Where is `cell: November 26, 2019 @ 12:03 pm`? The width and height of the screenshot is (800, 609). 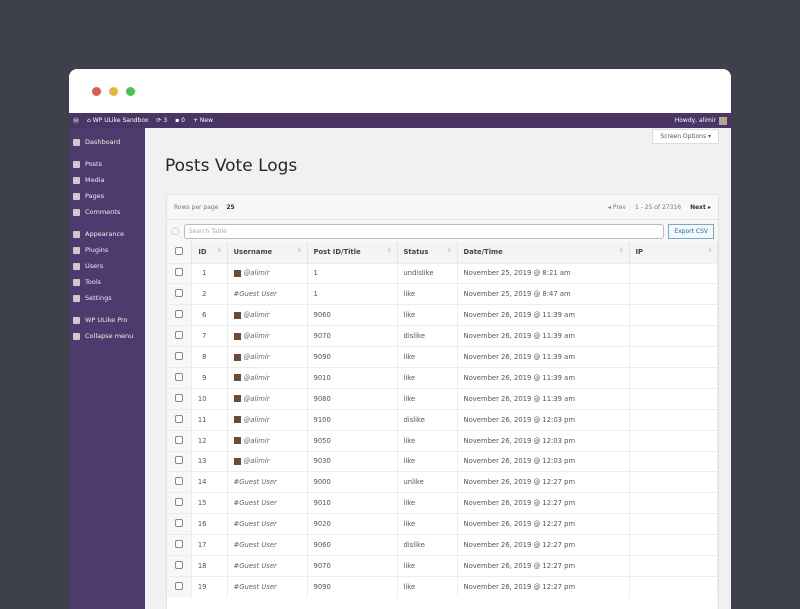 cell: November 26, 2019 @ 12:03 pm is located at coordinates (519, 419).